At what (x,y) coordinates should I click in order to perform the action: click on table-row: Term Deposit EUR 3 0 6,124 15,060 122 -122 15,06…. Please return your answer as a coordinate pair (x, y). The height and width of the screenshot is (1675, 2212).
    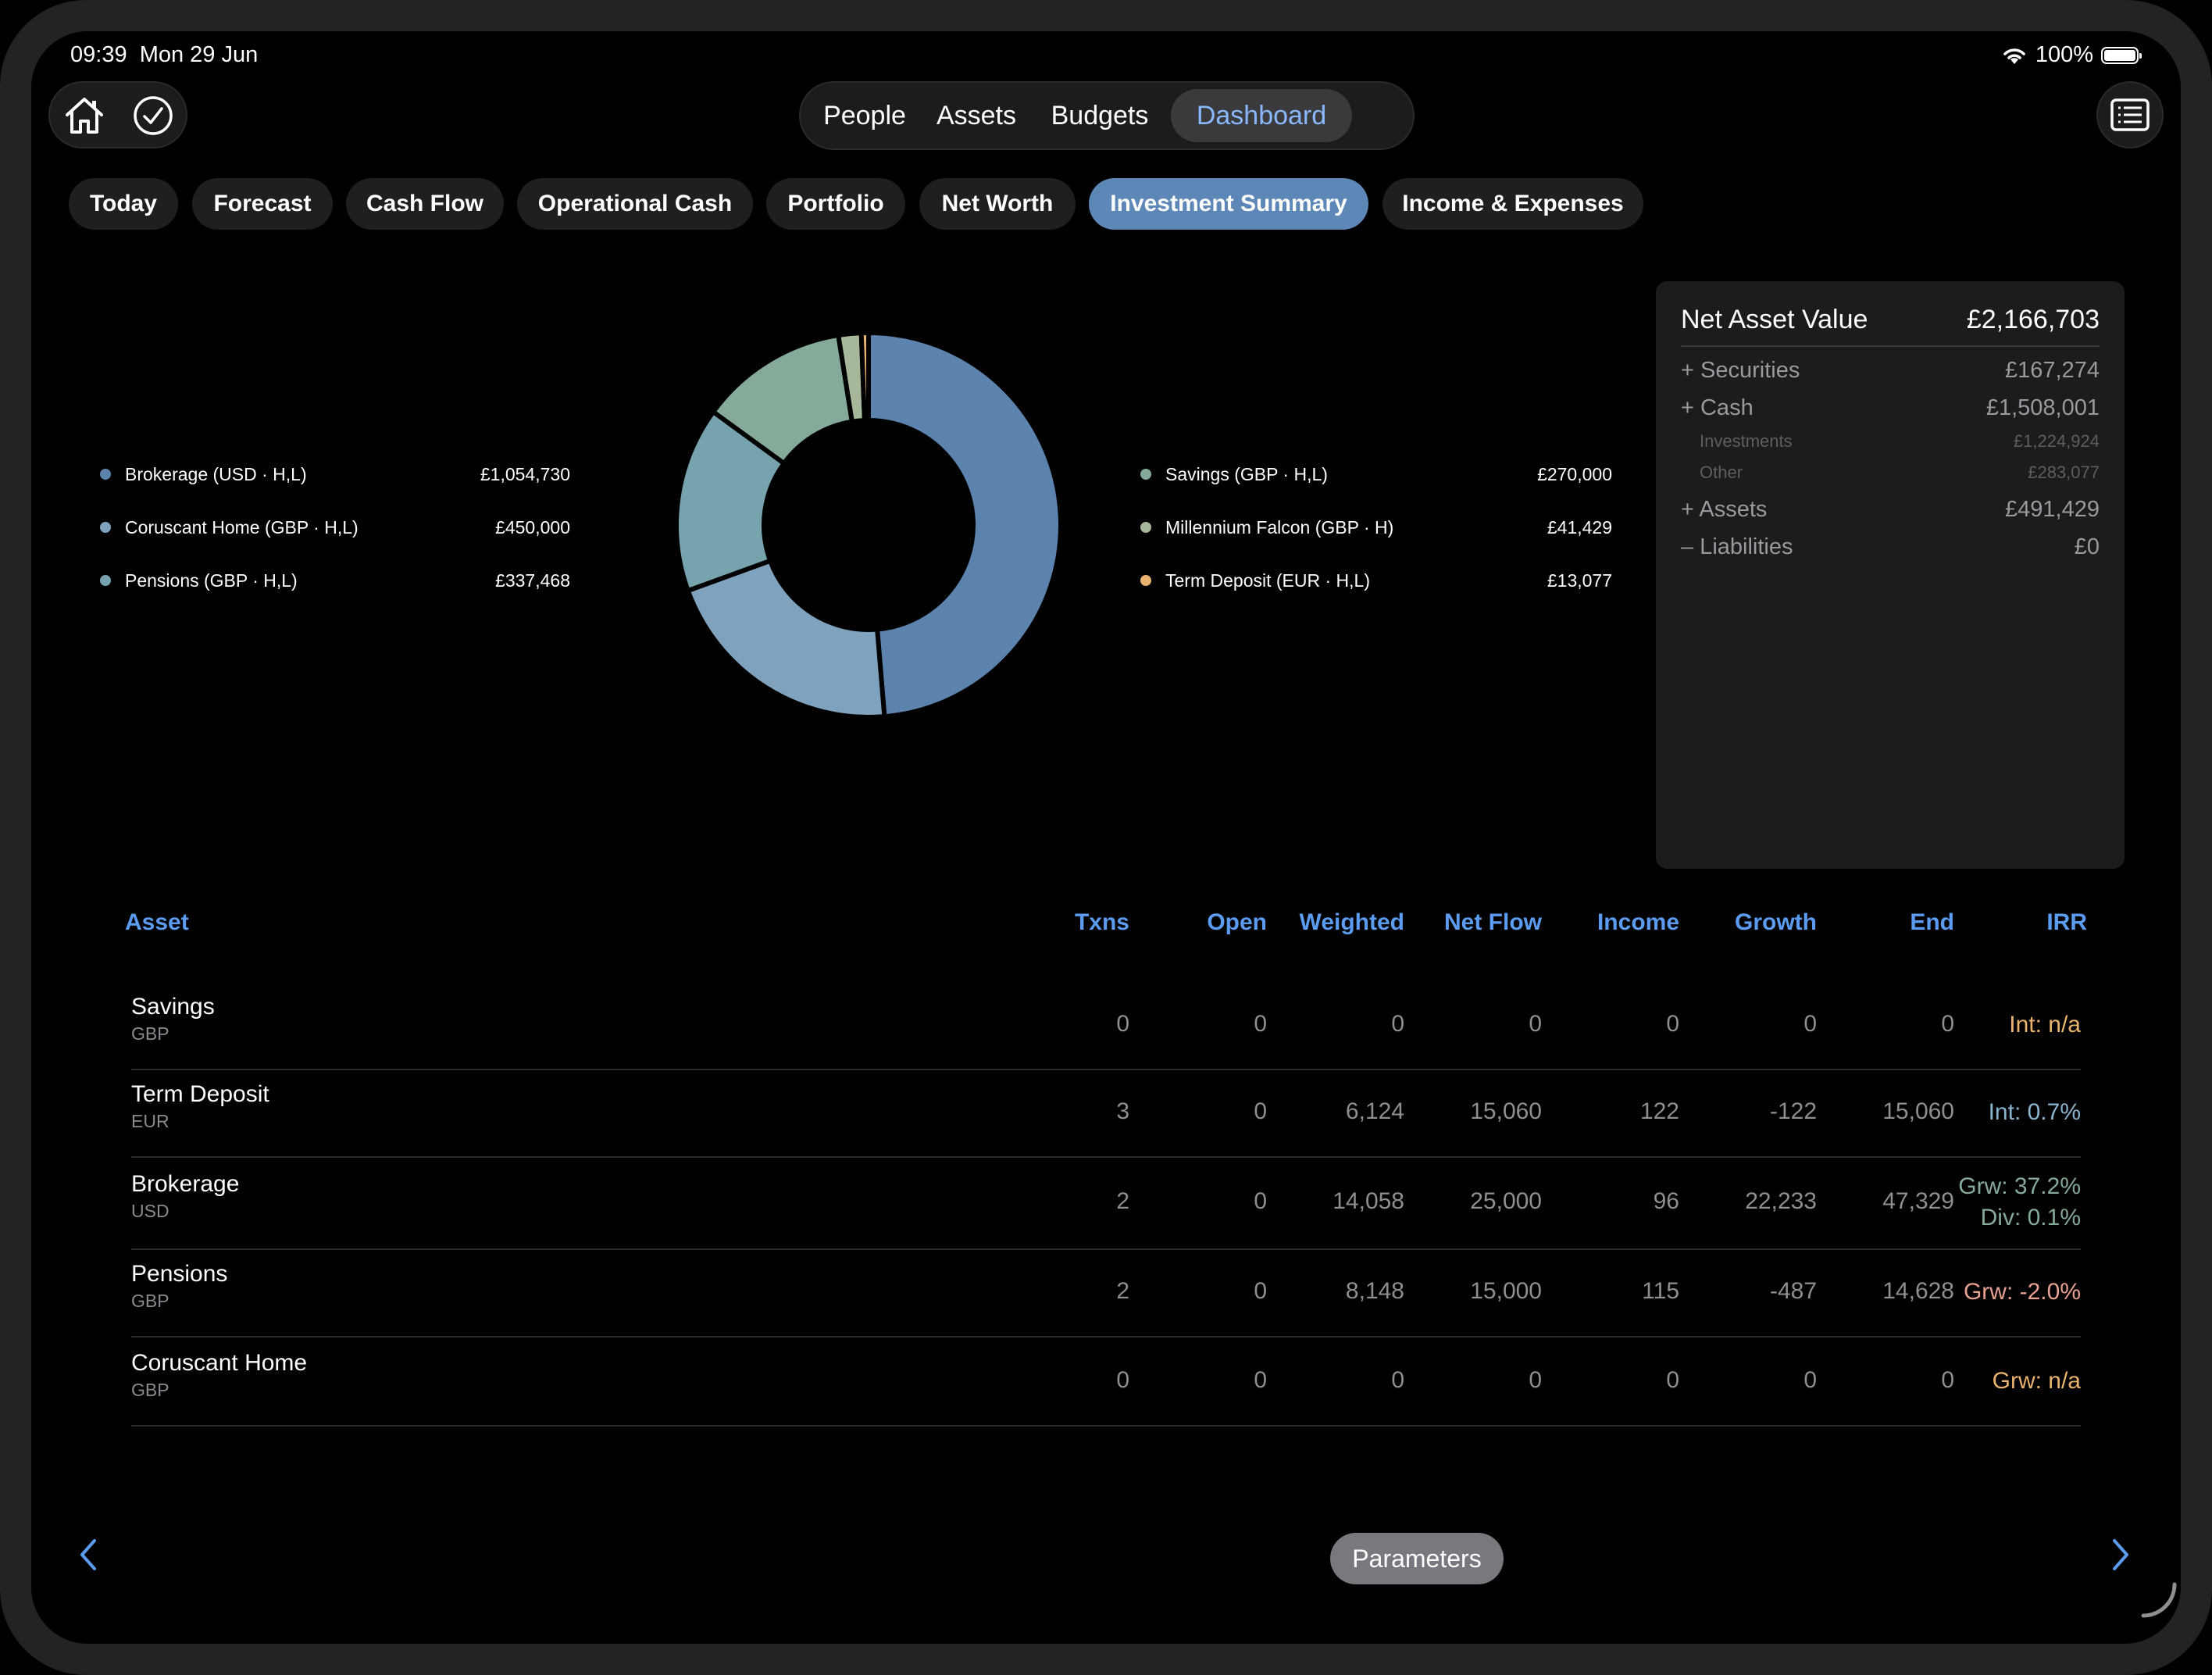
    Looking at the image, I should click on (1106, 1113).